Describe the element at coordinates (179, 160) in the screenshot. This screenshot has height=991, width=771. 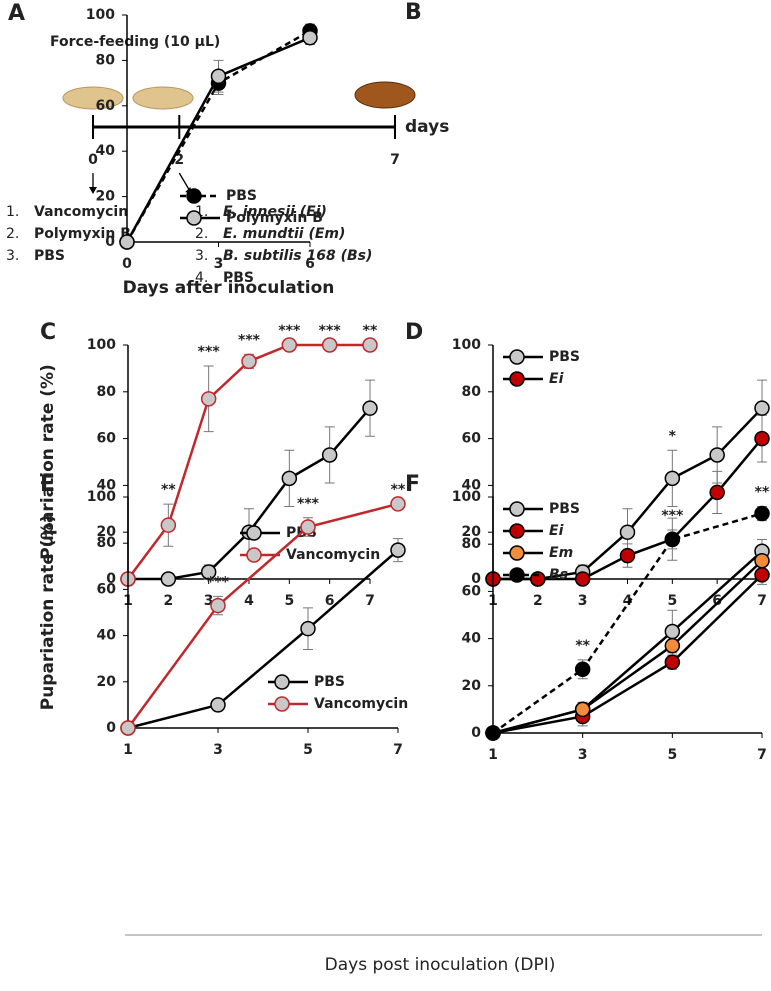
I see `timeline-tick-label: 2` at that location.